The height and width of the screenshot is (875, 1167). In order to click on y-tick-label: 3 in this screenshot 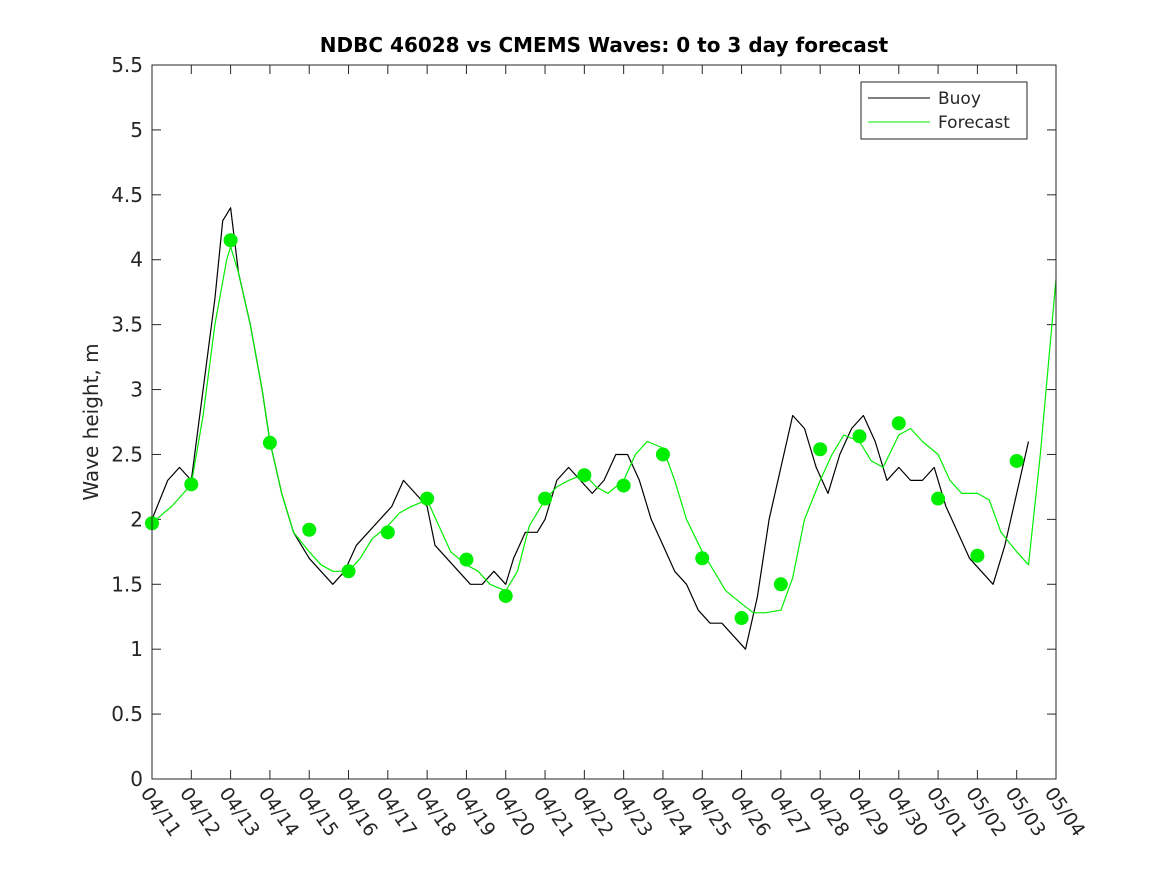, I will do `click(136, 390)`.